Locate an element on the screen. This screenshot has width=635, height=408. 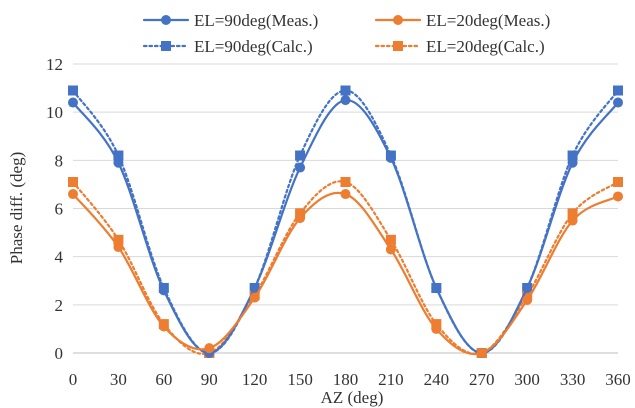
x-tick-label: 180 is located at coordinates (346, 379).